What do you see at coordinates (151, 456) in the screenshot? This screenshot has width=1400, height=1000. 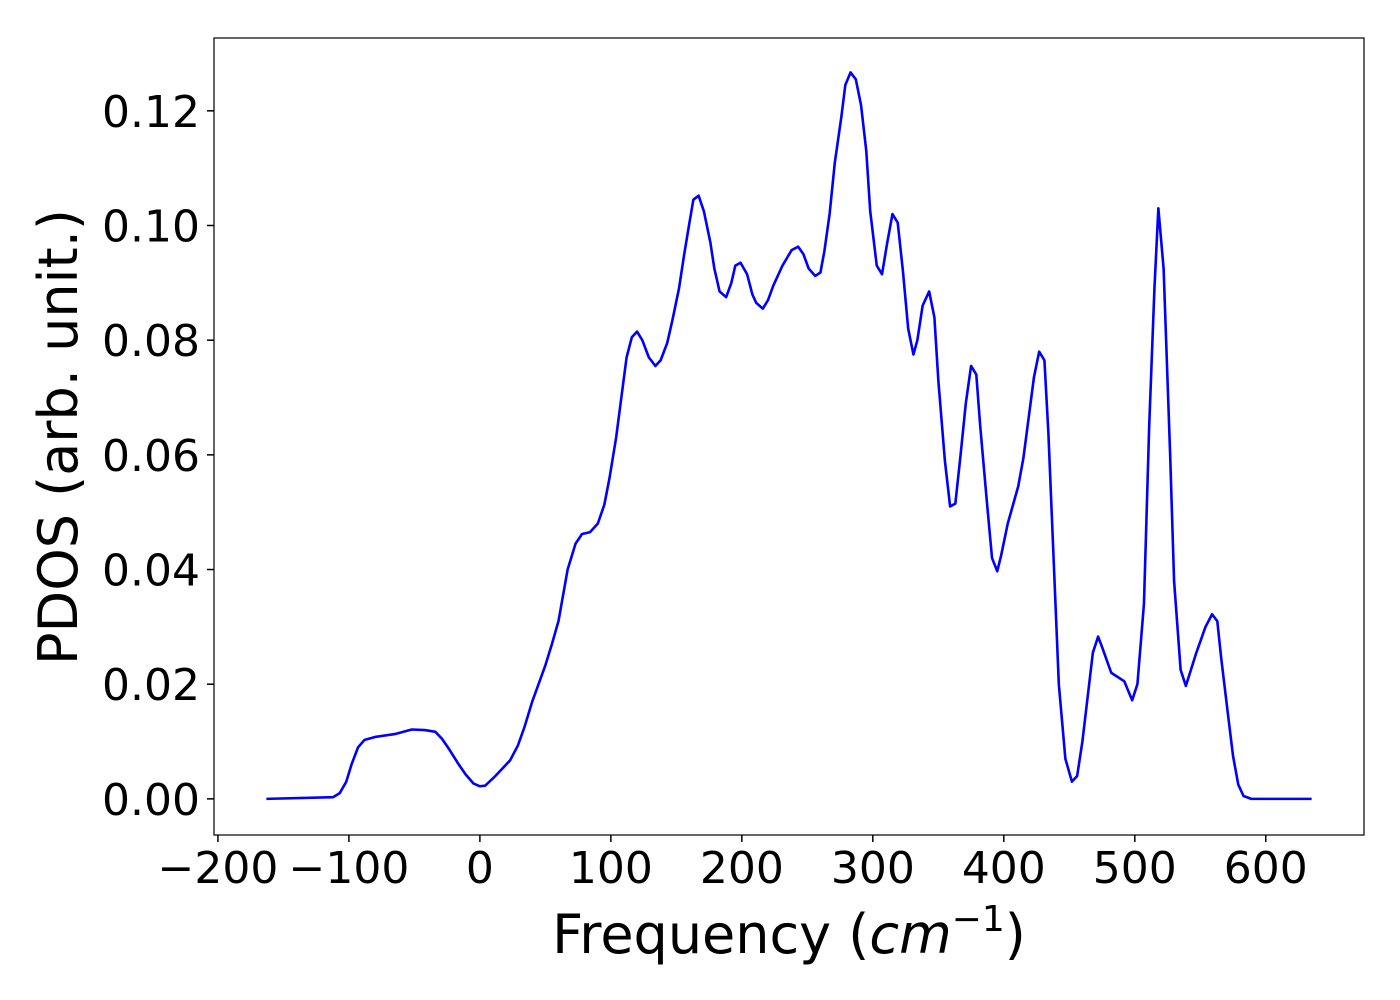 I see `y-tick-label: 0.06` at bounding box center [151, 456].